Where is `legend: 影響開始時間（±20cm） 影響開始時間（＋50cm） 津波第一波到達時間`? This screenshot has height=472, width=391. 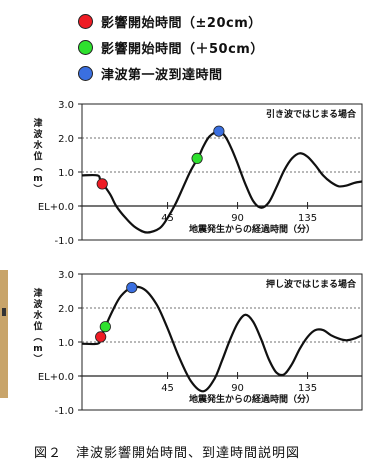
legend: 影響開始時間（±20cm） 影響開始時間（＋50cm） 津波第一波到達時間 is located at coordinates (171, 47).